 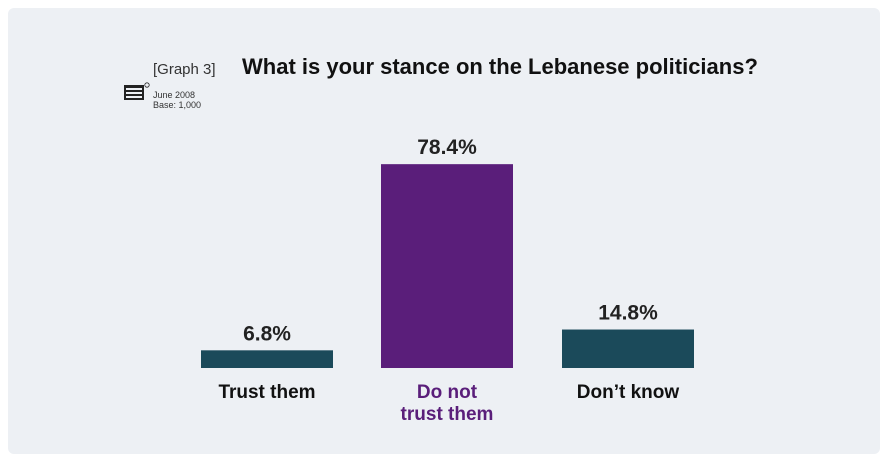 What do you see at coordinates (447, 392) in the screenshot?
I see `category-label-2-line-1: Do not` at bounding box center [447, 392].